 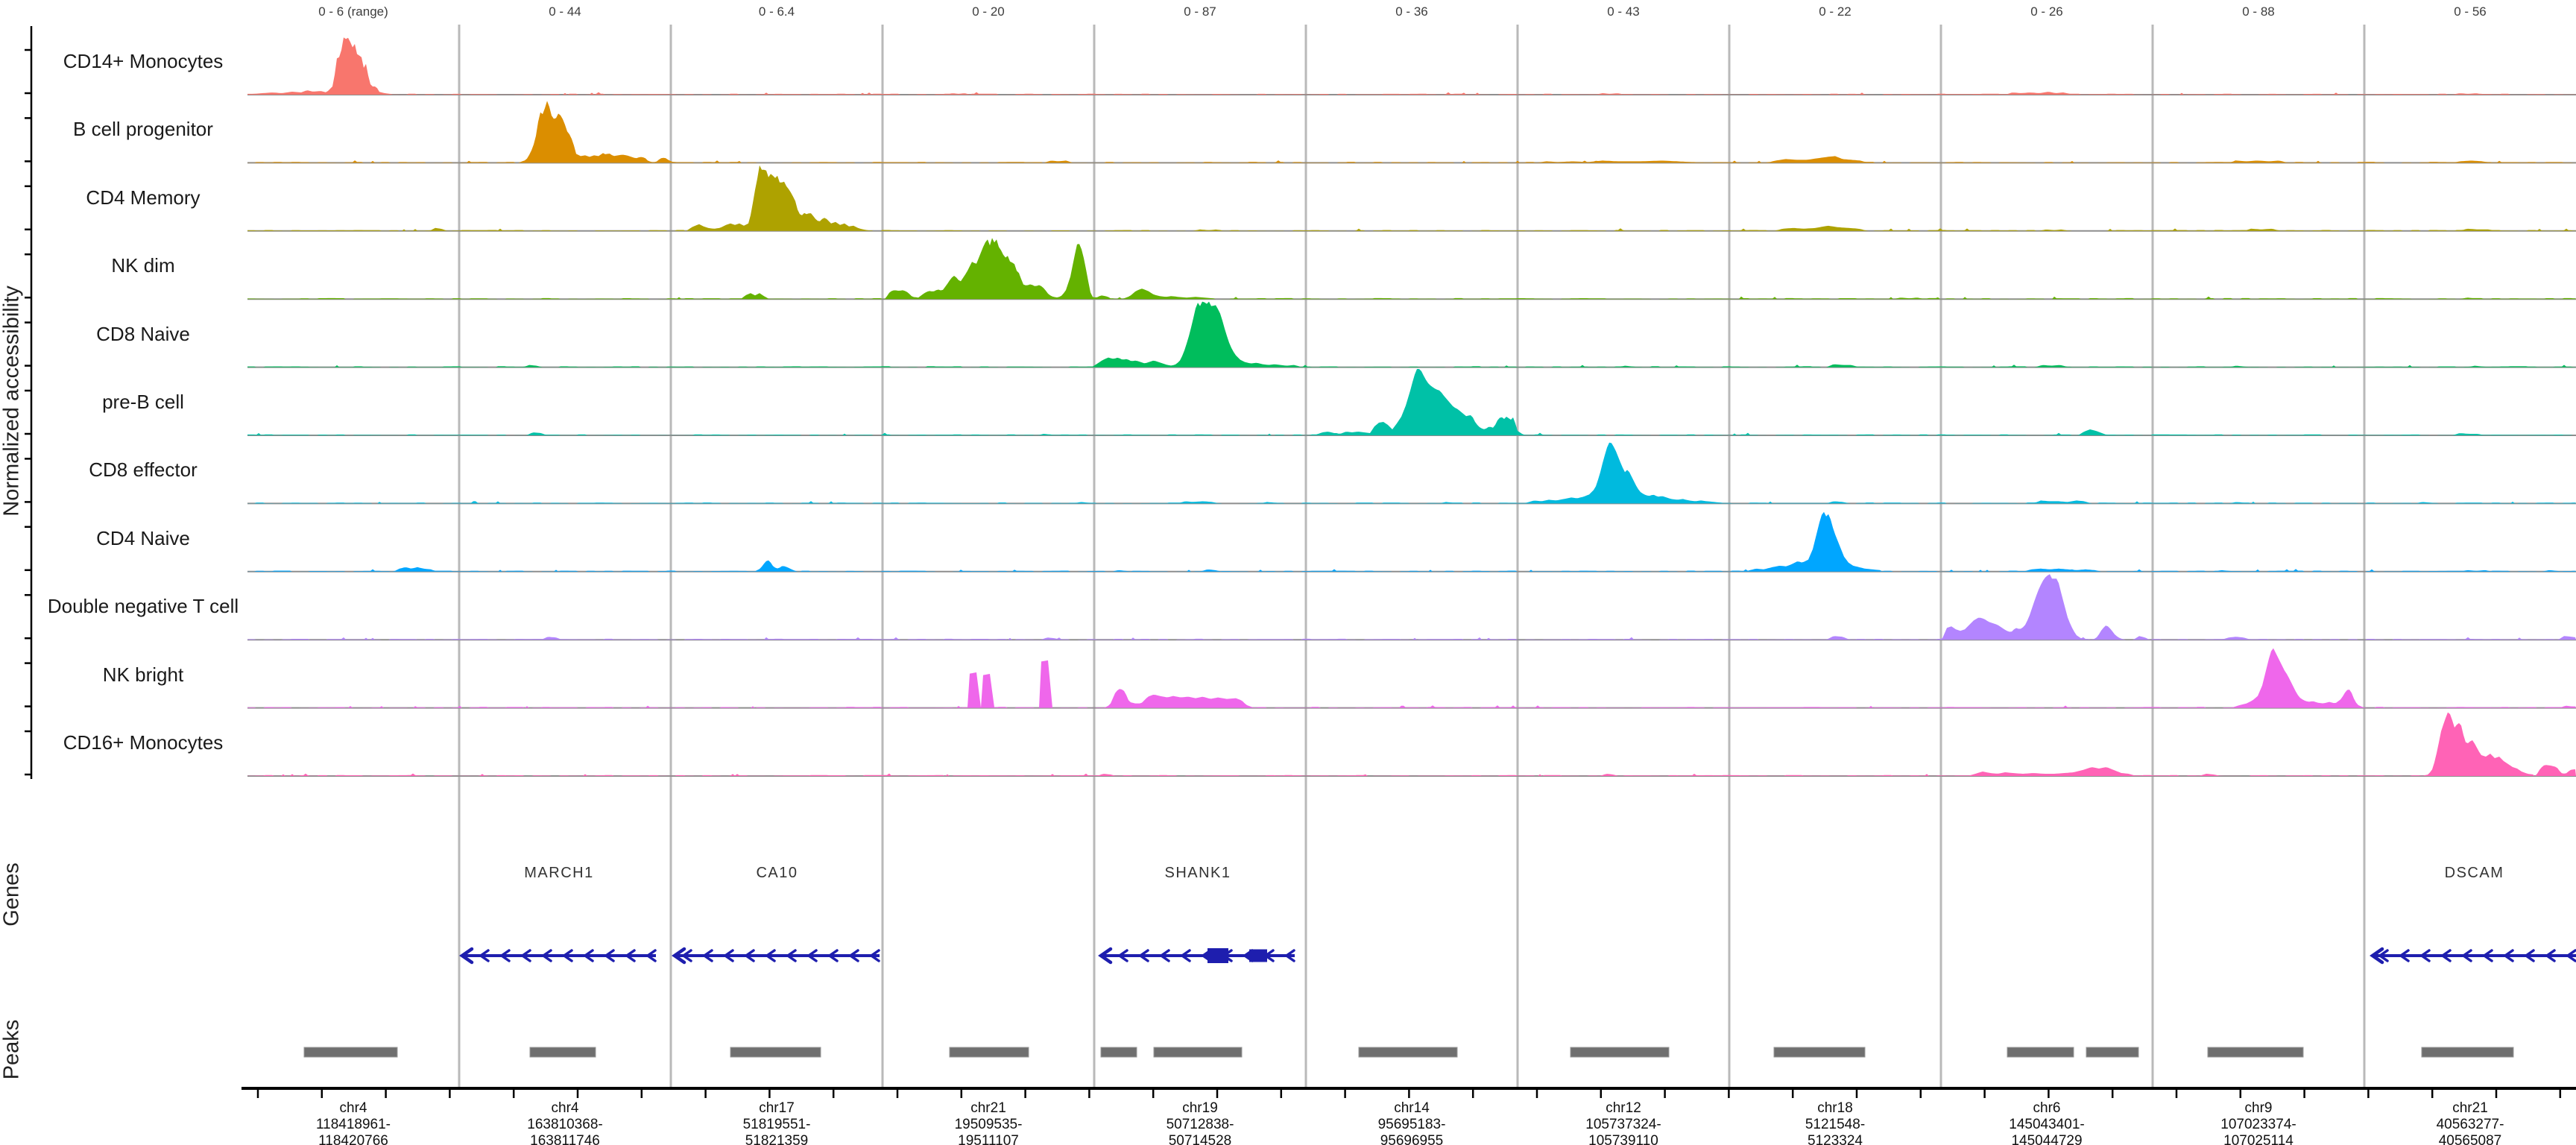 I want to click on signal-double-negative-t-cell, so click(x=1412, y=607).